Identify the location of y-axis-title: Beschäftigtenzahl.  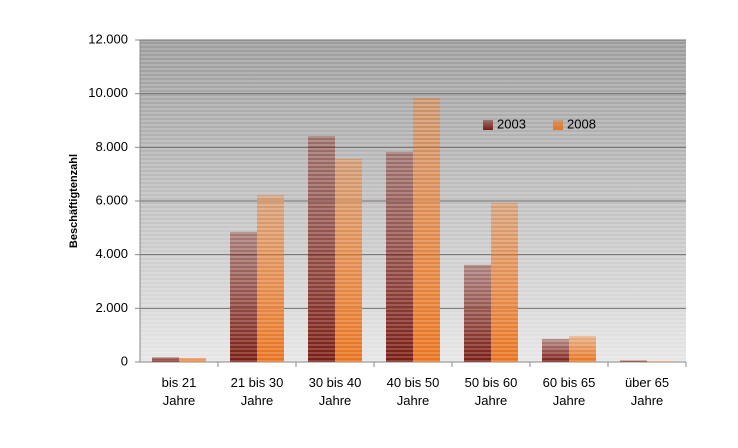
(74, 201).